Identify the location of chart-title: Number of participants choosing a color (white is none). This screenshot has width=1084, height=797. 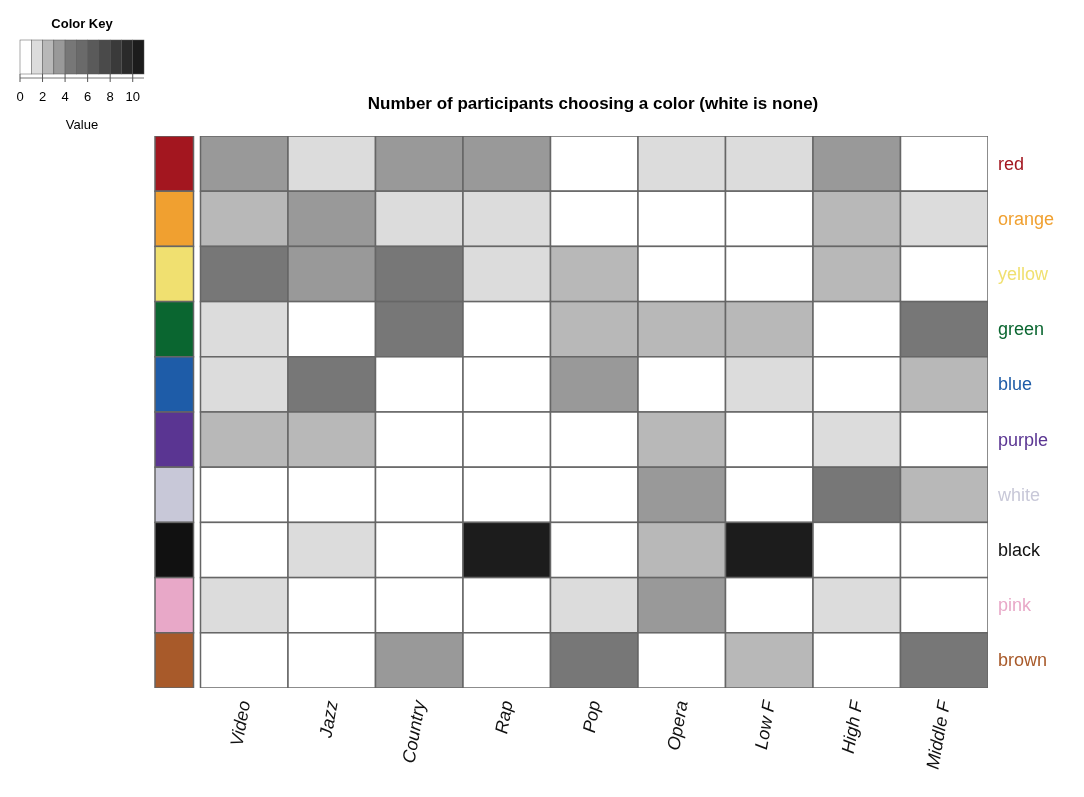
(593, 104).